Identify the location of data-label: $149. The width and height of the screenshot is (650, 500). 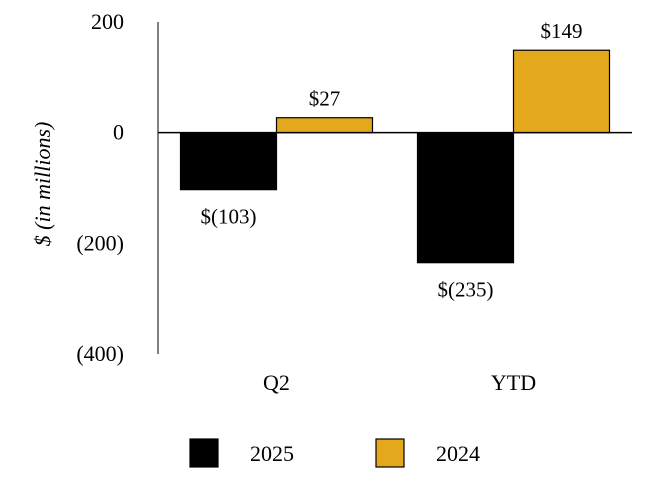
(562, 31).